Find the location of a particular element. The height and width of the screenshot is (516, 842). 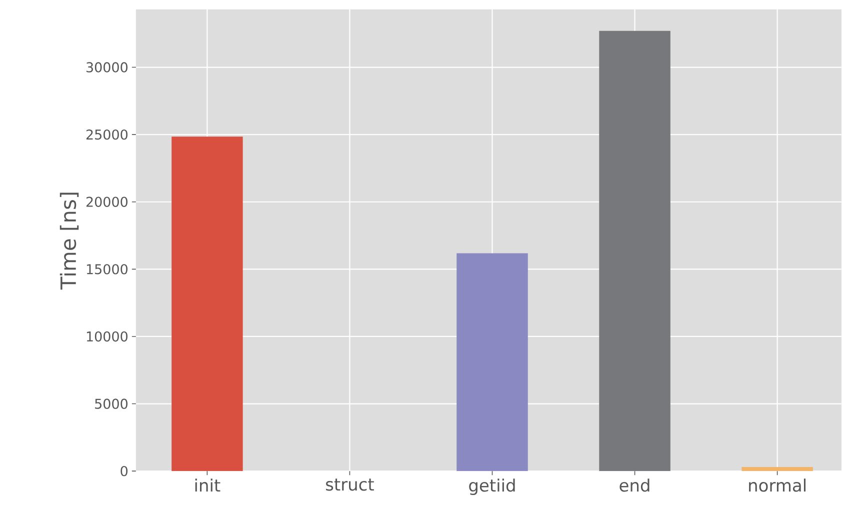

y-tick-label: 0 is located at coordinates (124, 471).